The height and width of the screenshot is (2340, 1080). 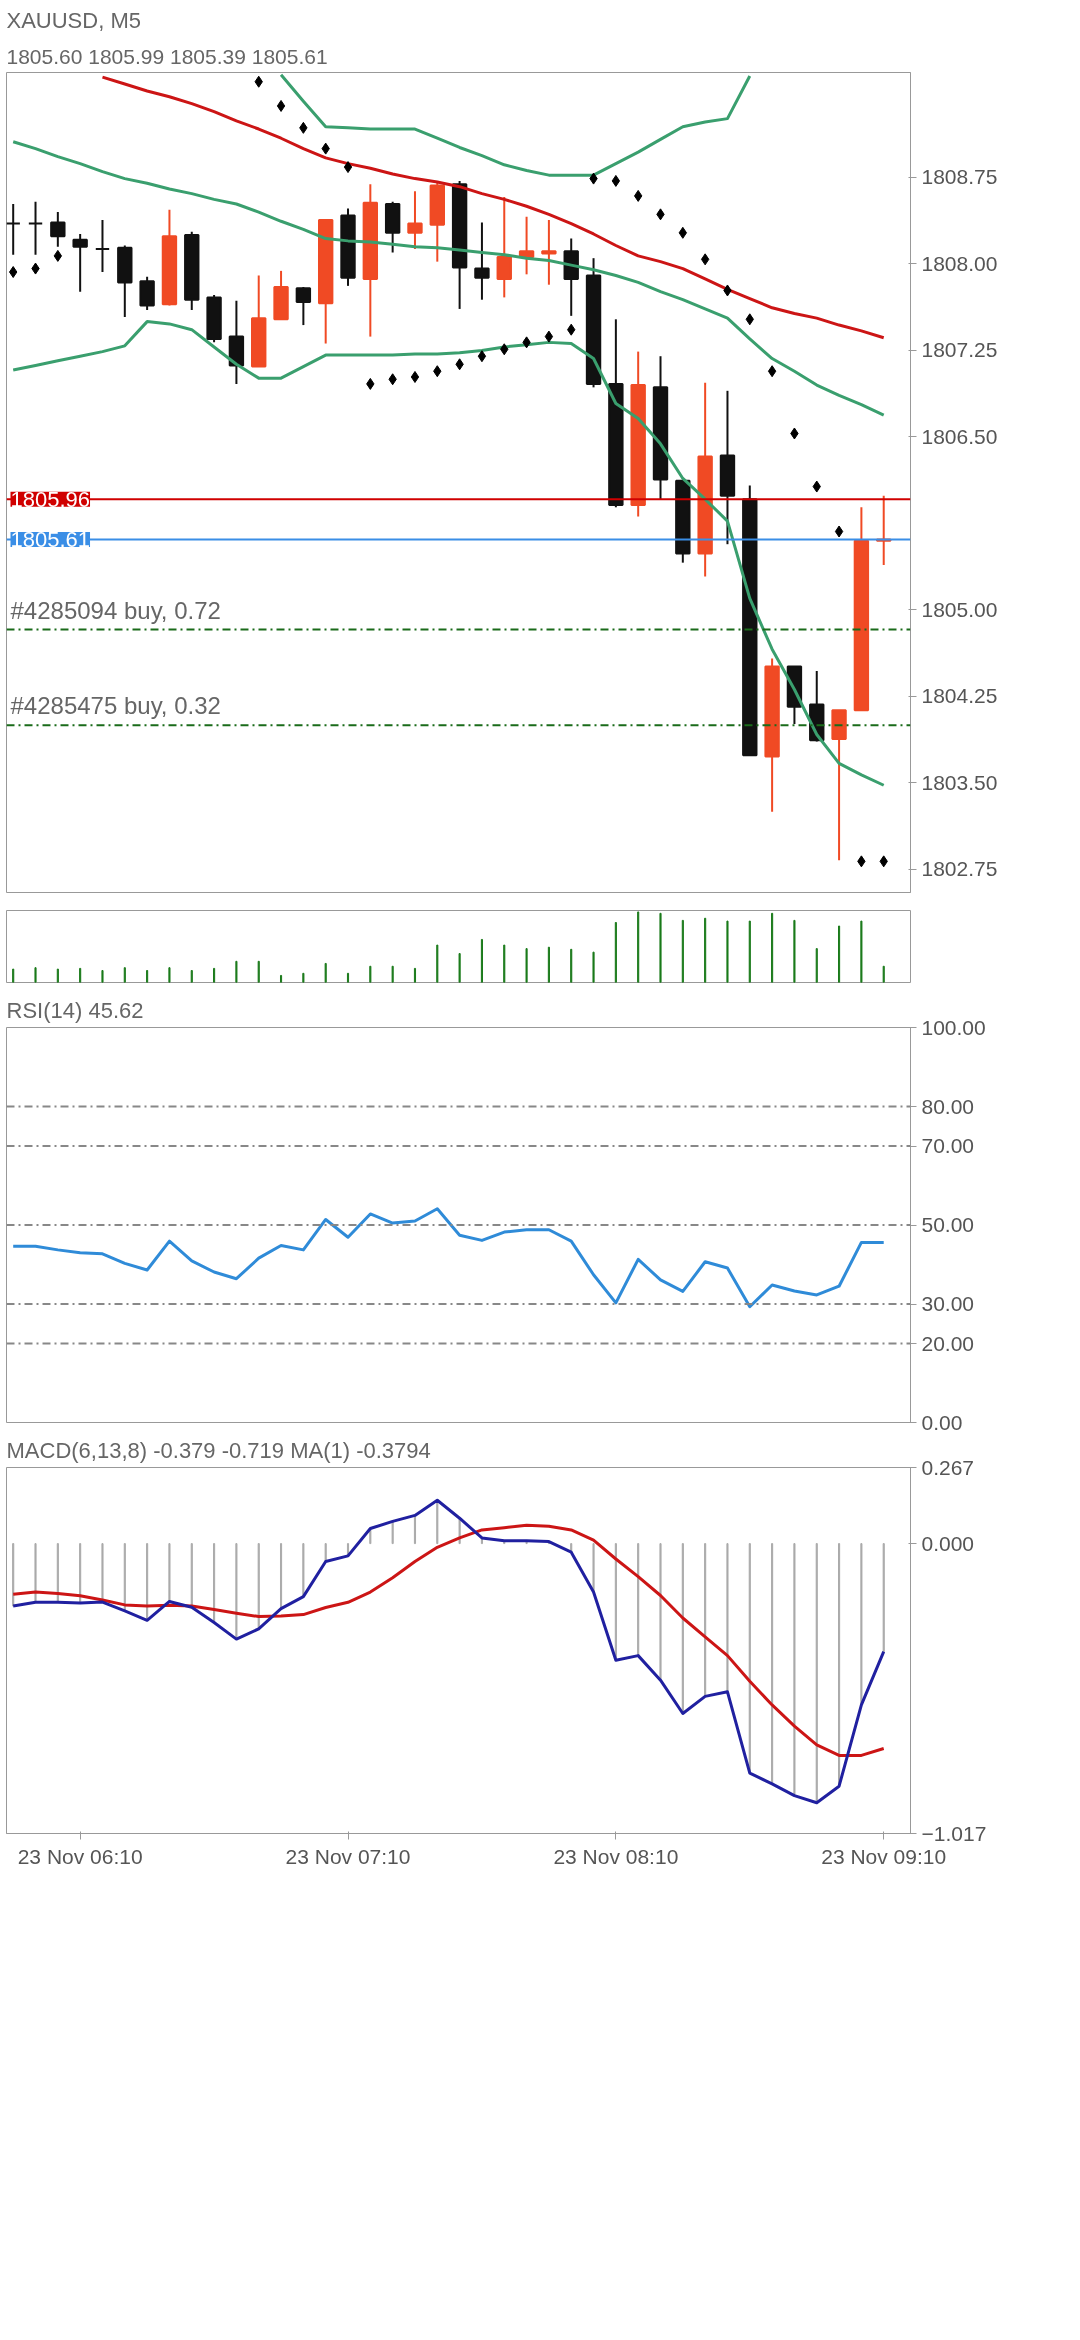 I want to click on x-tick-label: 23 Nov 07:10, so click(x=348, y=1856).